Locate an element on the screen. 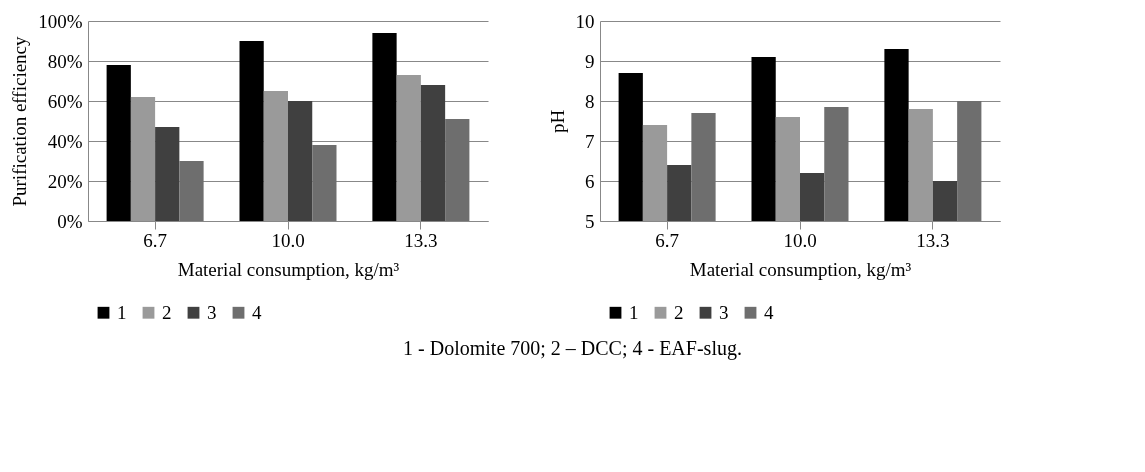 The width and height of the screenshot is (1145, 472). y-axis-title: Purification efficiency is located at coordinates (20, 121).